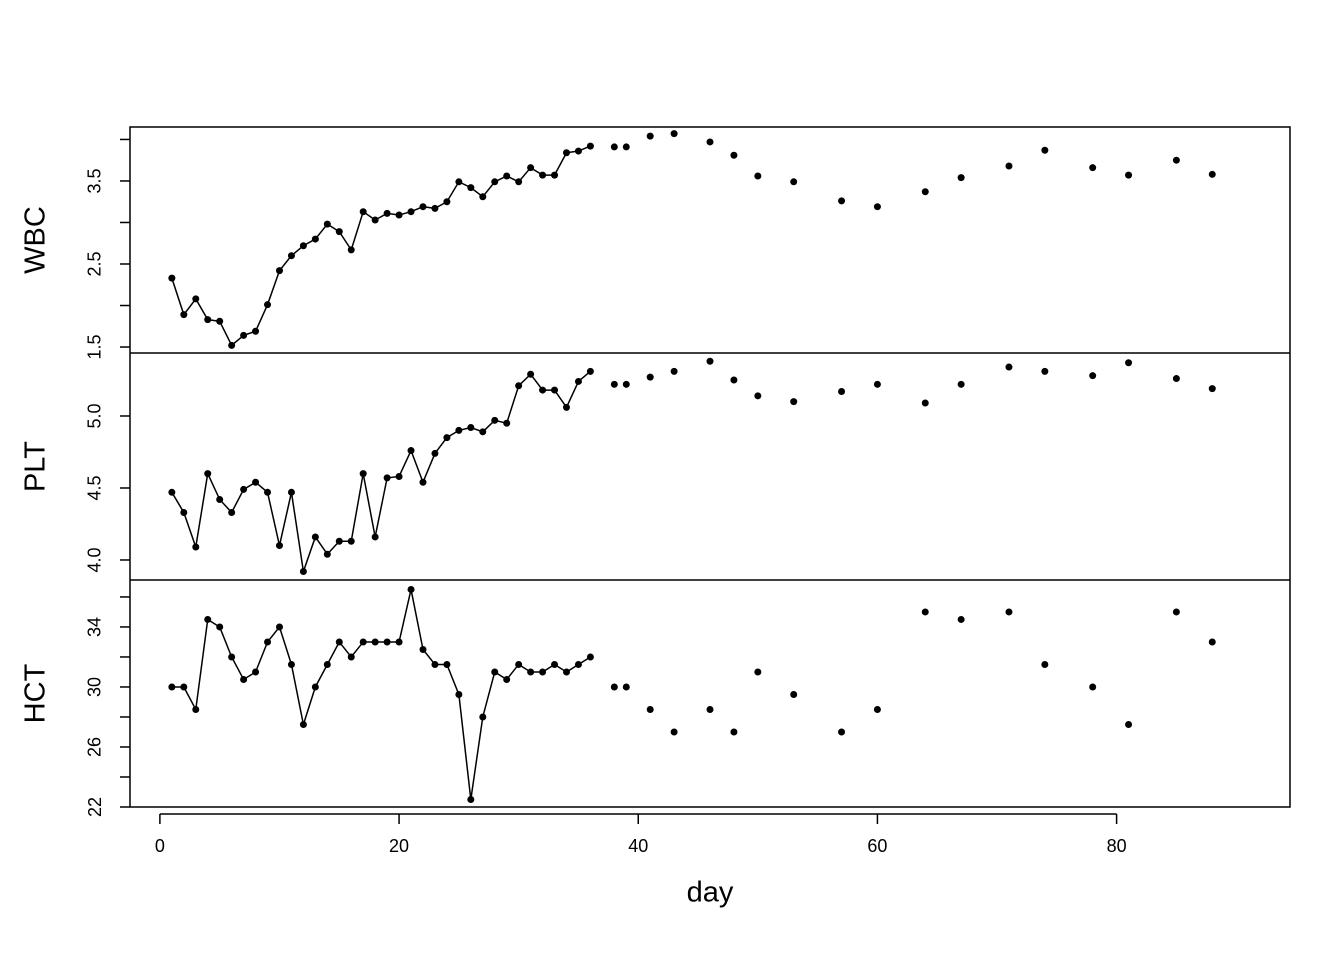 This screenshot has width=1344, height=960. Describe the element at coordinates (95, 807) in the screenshot. I see `y-tick-label: 22` at that location.